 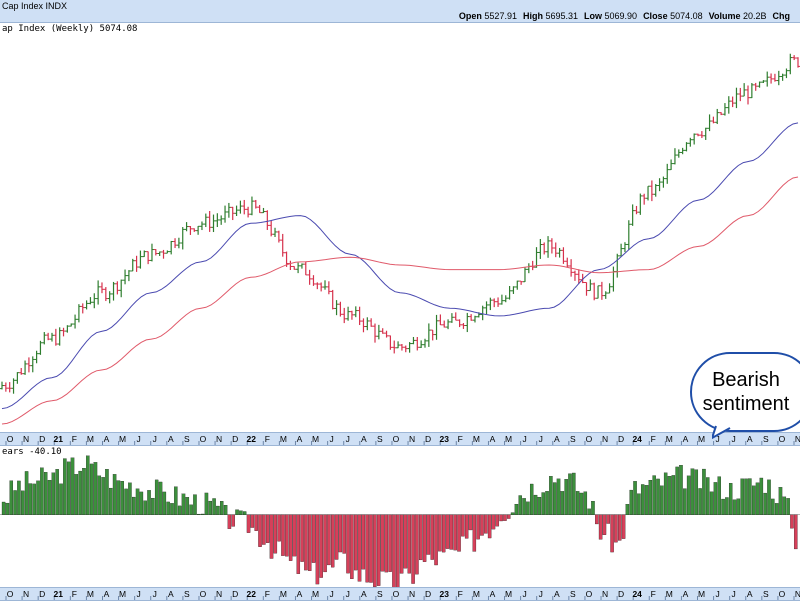 What do you see at coordinates (657, 16) in the screenshot?
I see `ohlc-label: Close` at bounding box center [657, 16].